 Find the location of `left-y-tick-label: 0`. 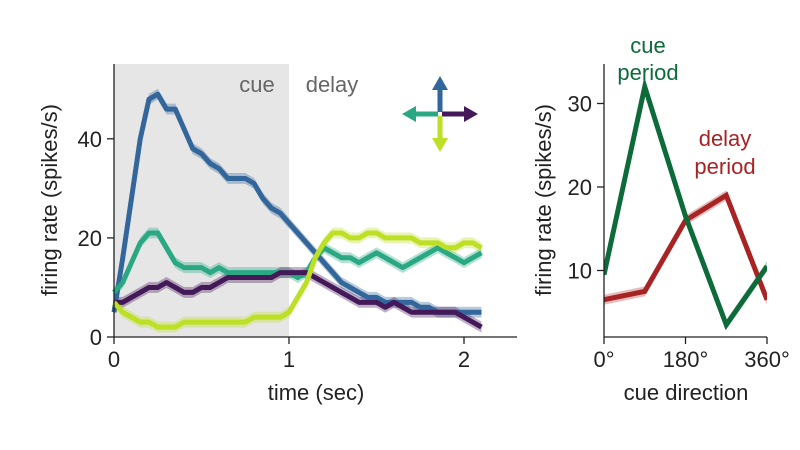

left-y-tick-label: 0 is located at coordinates (96, 337).